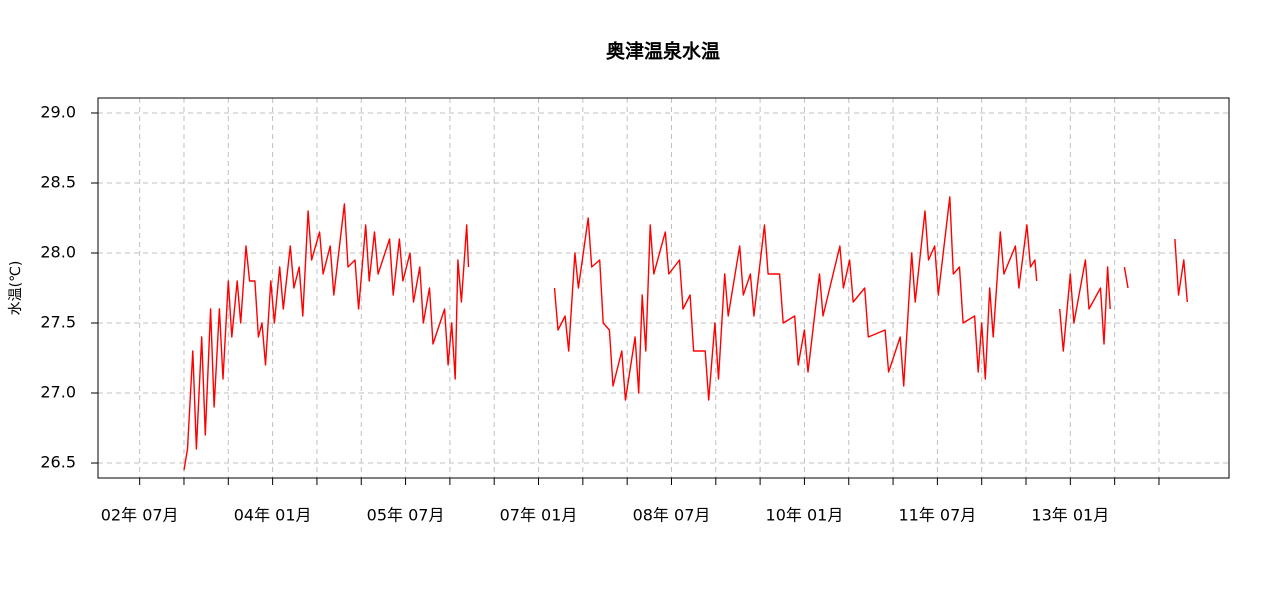 The image size is (1280, 600). I want to click on x-tick-label: 08年 07月, so click(672, 515).